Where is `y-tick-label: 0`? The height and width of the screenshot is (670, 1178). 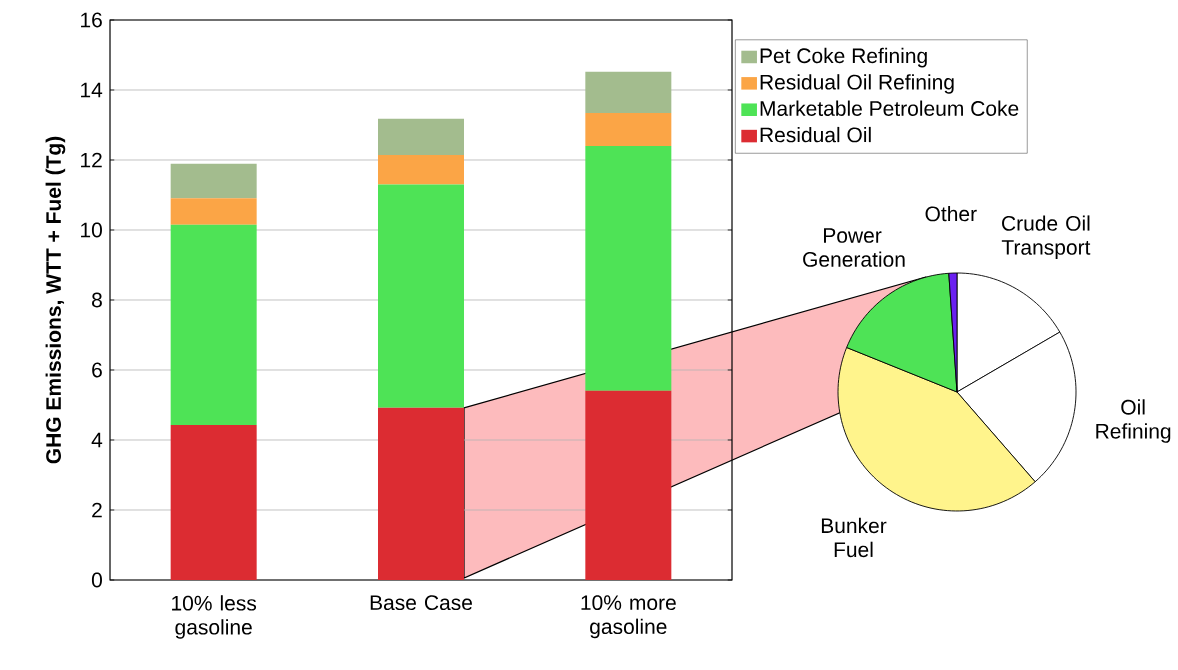
y-tick-label: 0 is located at coordinates (96, 580).